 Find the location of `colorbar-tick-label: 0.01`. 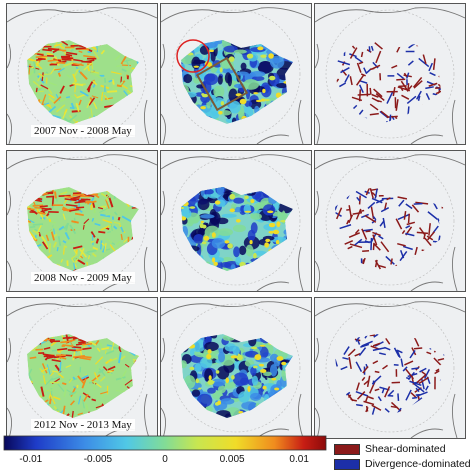

colorbar-tick-label: 0.01 is located at coordinates (299, 459).